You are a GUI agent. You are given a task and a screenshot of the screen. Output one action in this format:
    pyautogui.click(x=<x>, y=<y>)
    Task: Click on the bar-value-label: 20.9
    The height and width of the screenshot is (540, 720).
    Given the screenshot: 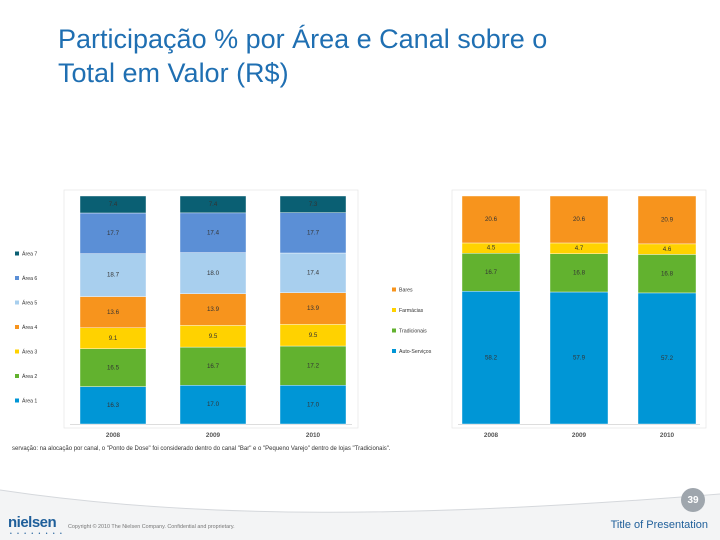 What is the action you would take?
    pyautogui.click(x=667, y=220)
    